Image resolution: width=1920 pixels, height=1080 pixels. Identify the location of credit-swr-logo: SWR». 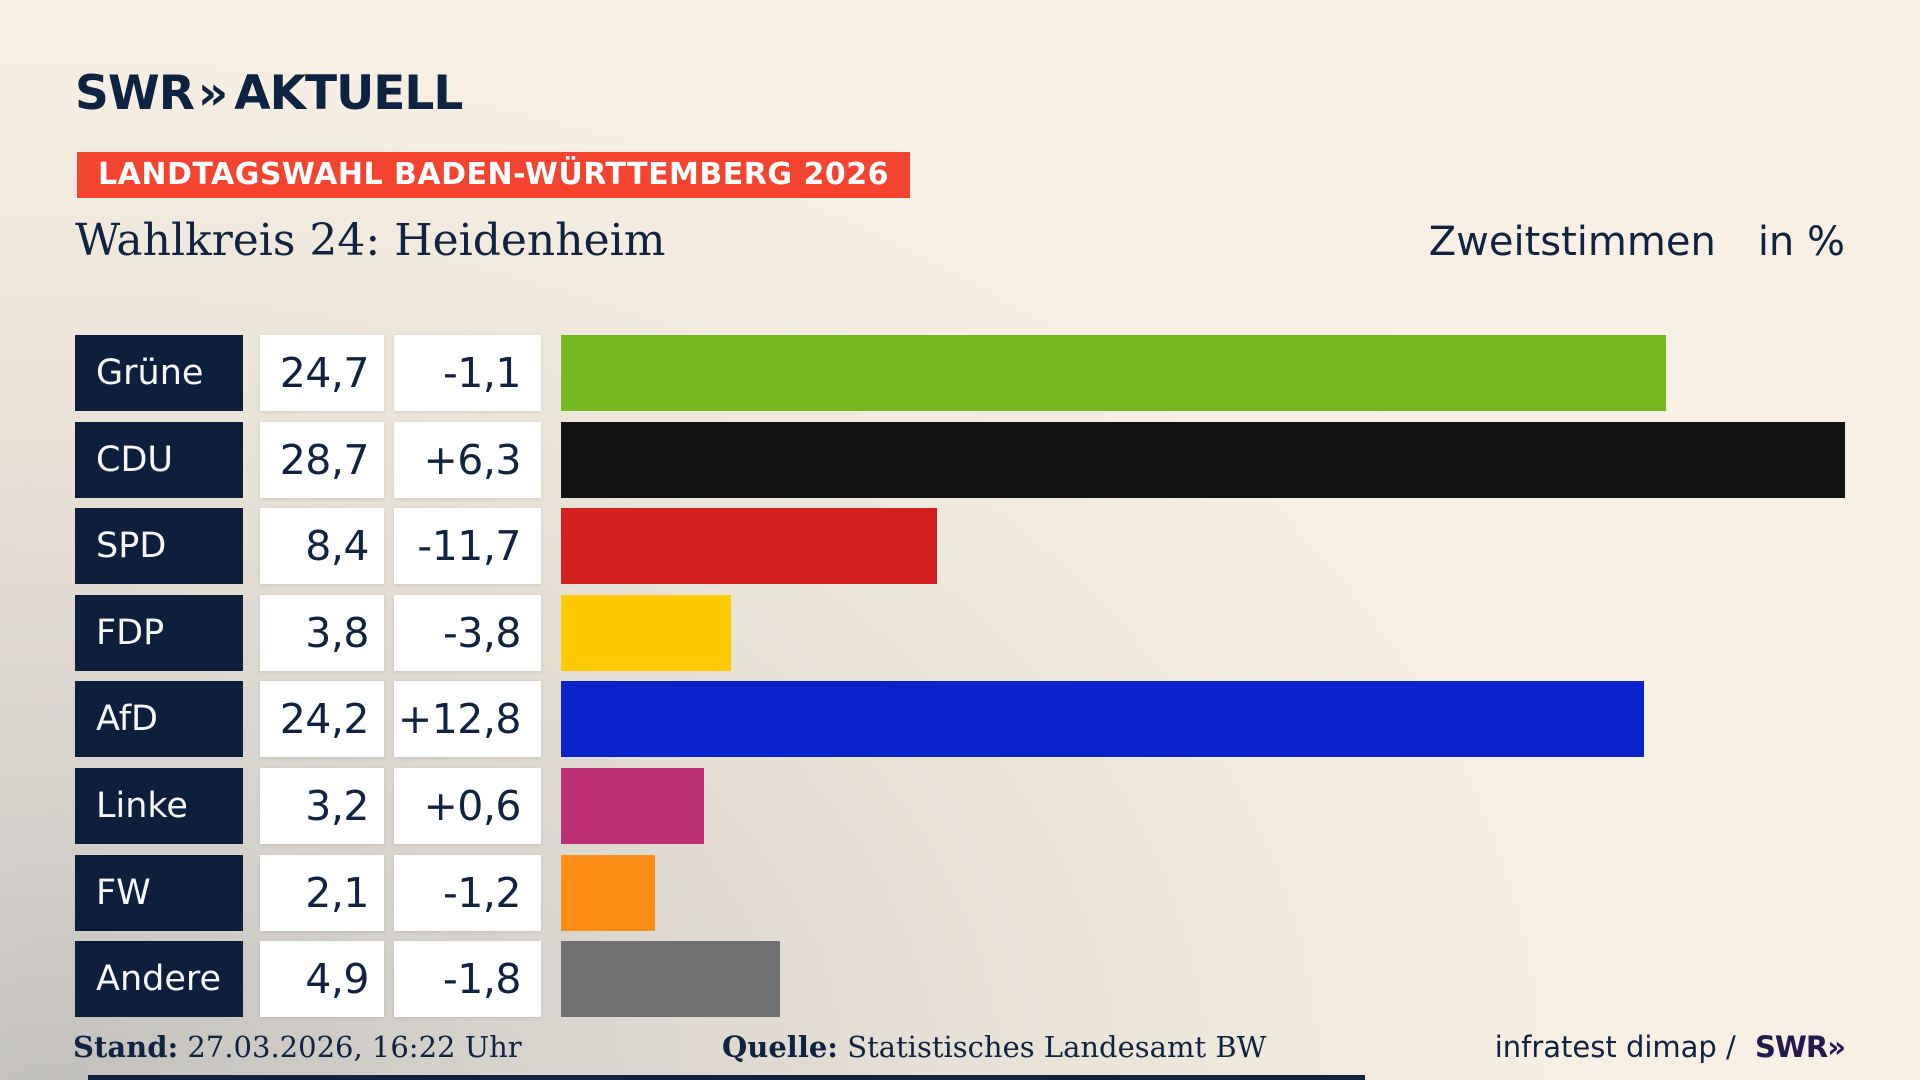
(1800, 1047).